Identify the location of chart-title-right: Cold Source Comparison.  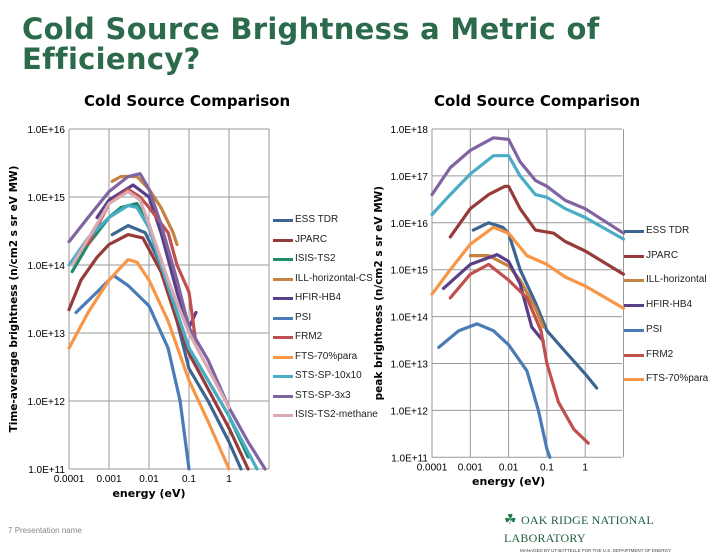
(537, 101).